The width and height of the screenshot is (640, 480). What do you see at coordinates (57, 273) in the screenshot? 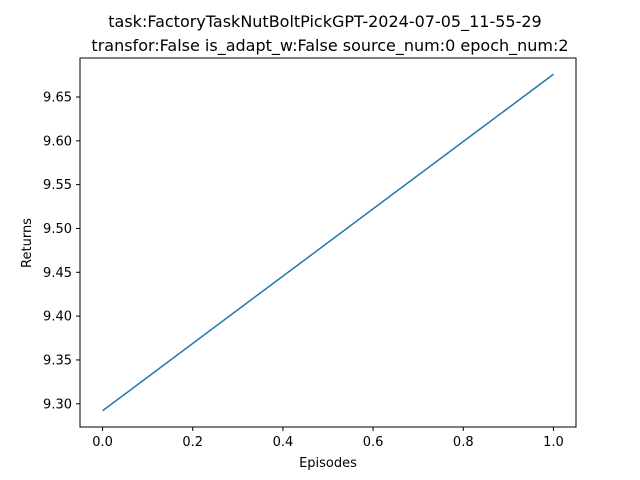
I see `y-tick-label: 9.45` at bounding box center [57, 273].